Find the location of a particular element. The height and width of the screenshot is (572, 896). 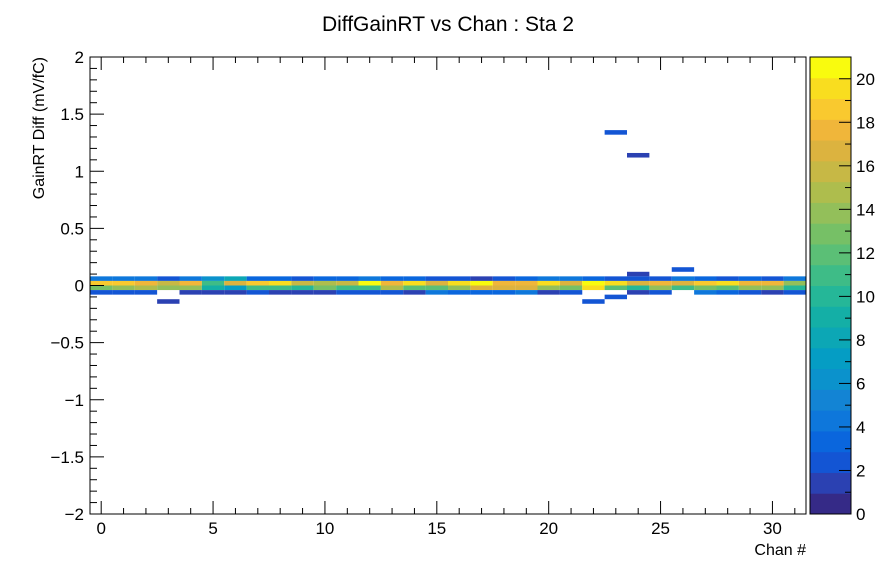

z-tick-label: 8 is located at coordinates (860, 340).